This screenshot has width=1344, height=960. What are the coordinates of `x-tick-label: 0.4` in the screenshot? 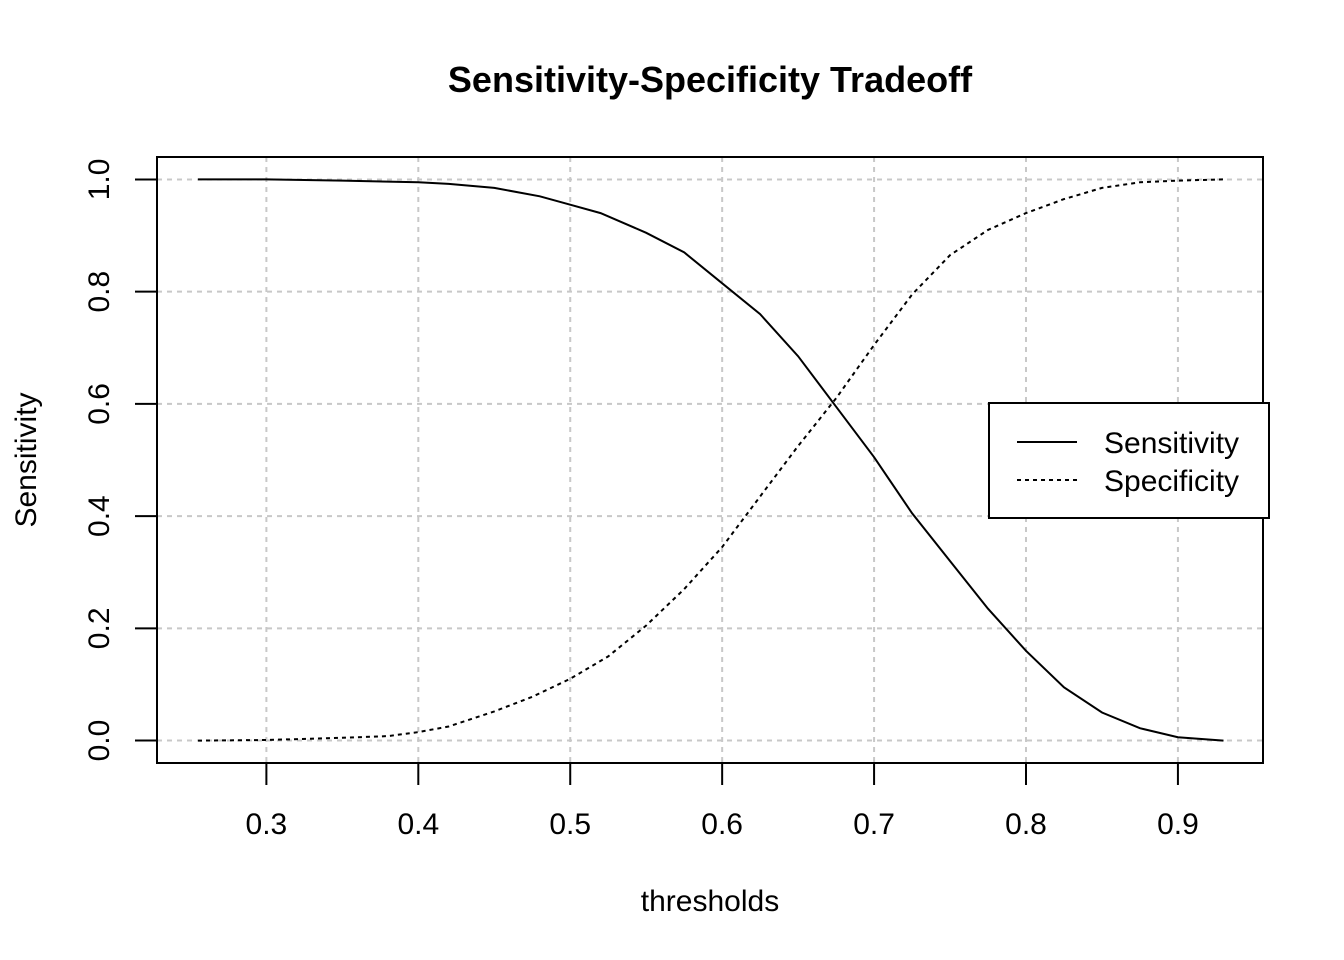 It's located at (418, 824).